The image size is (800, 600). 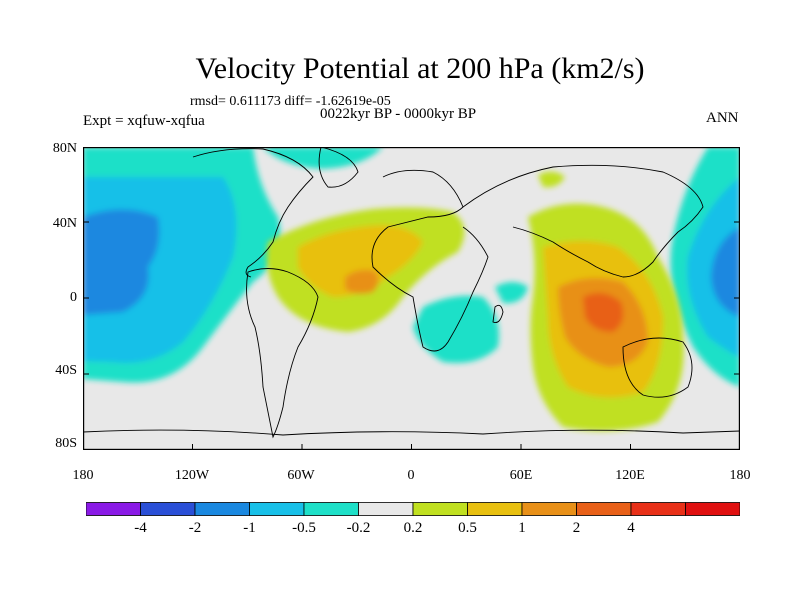 I want to click on lon-label-120e: 120E, so click(x=630, y=475).